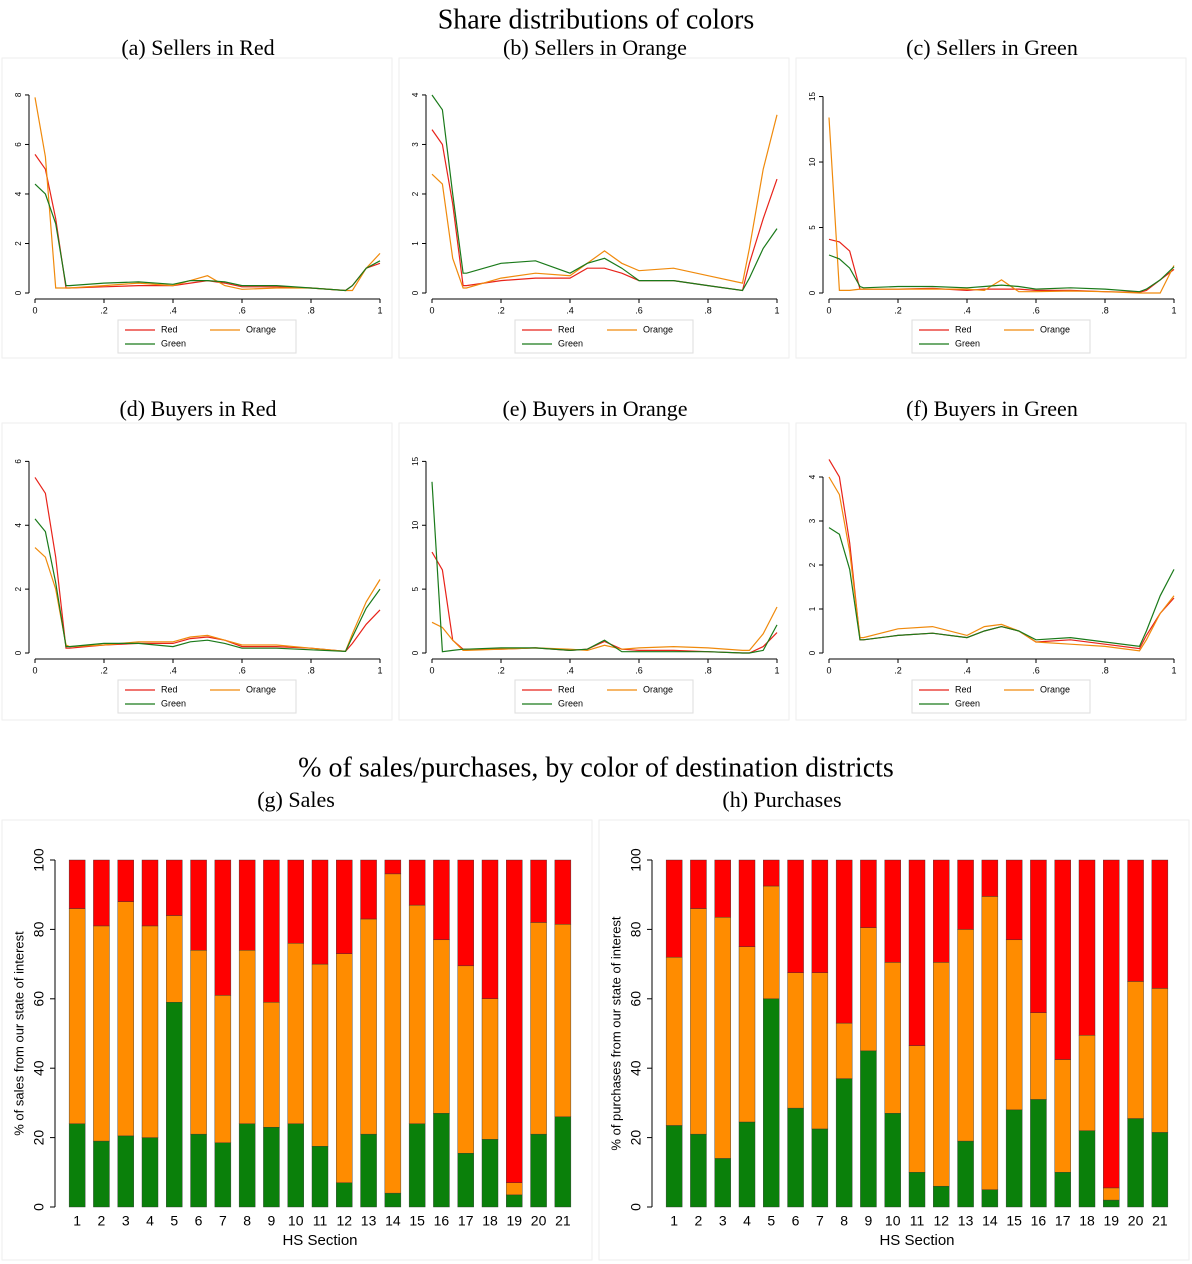 The width and height of the screenshot is (1192, 1264). Describe the element at coordinates (39, 860) in the screenshot. I see `y-tick-label: 100` at that location.